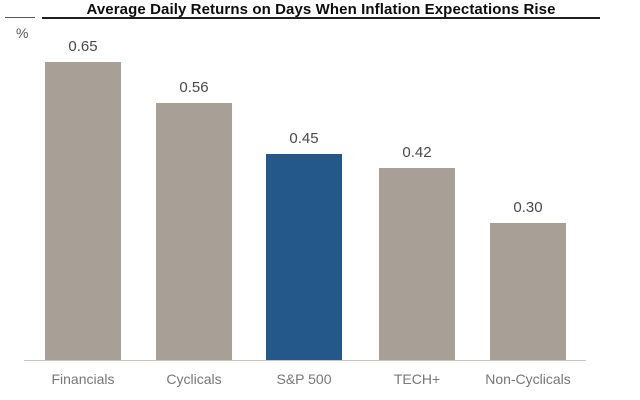  I want to click on x-axis-line, so click(305, 360).